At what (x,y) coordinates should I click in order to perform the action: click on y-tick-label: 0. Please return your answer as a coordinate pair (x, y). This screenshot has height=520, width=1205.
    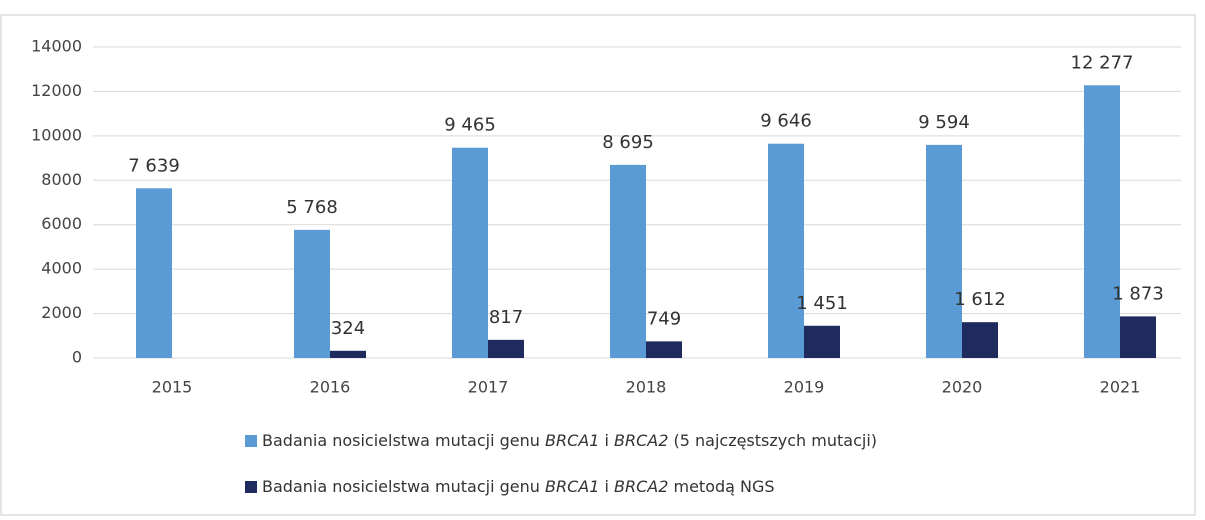
    Looking at the image, I should click on (77, 357).